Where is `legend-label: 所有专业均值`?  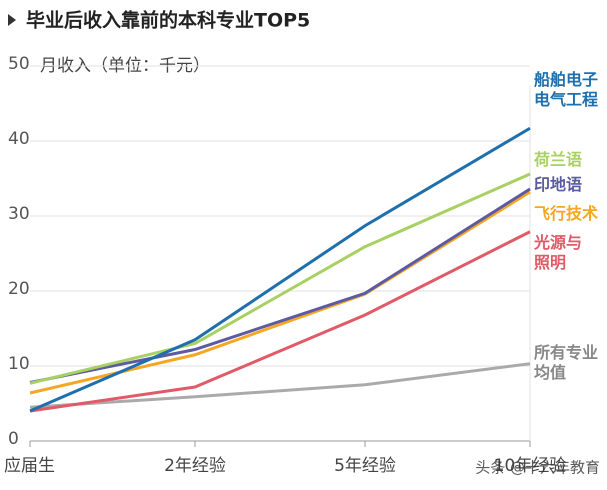
legend-label: 所有专业均值 is located at coordinates (566, 362).